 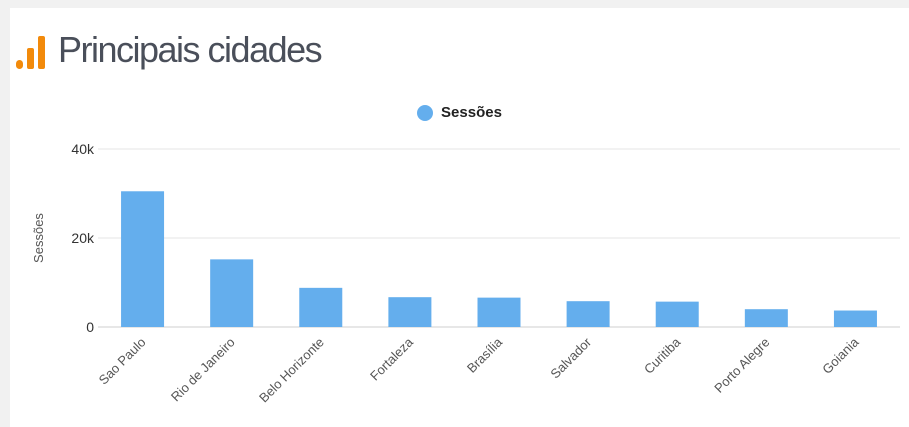 What do you see at coordinates (741, 365) in the screenshot?
I see `x-tick-label: Porto Alegre` at bounding box center [741, 365].